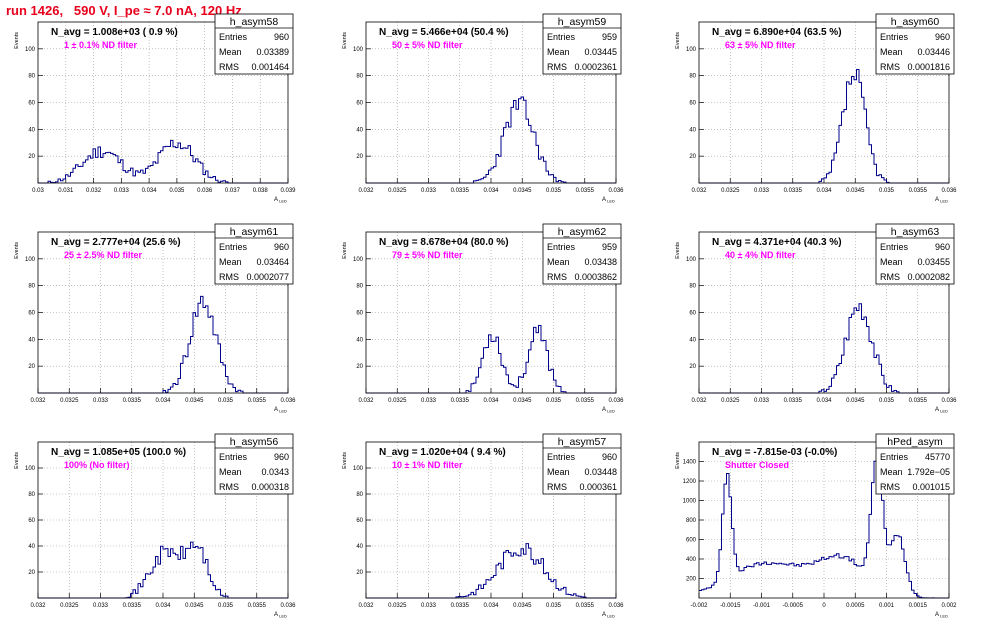 The height and width of the screenshot is (622, 996). I want to click on stats-value: 0.03455, so click(933, 262).